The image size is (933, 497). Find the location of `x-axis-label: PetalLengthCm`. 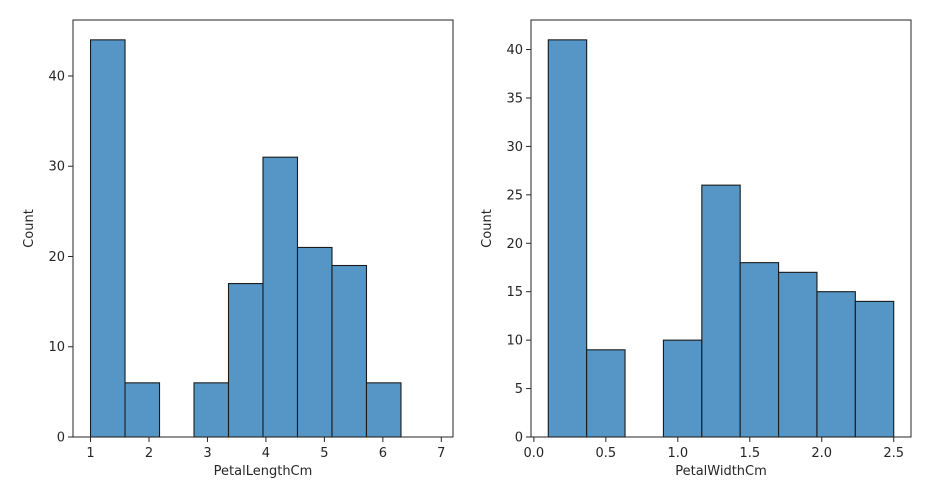

x-axis-label: PetalLengthCm is located at coordinates (263, 471).